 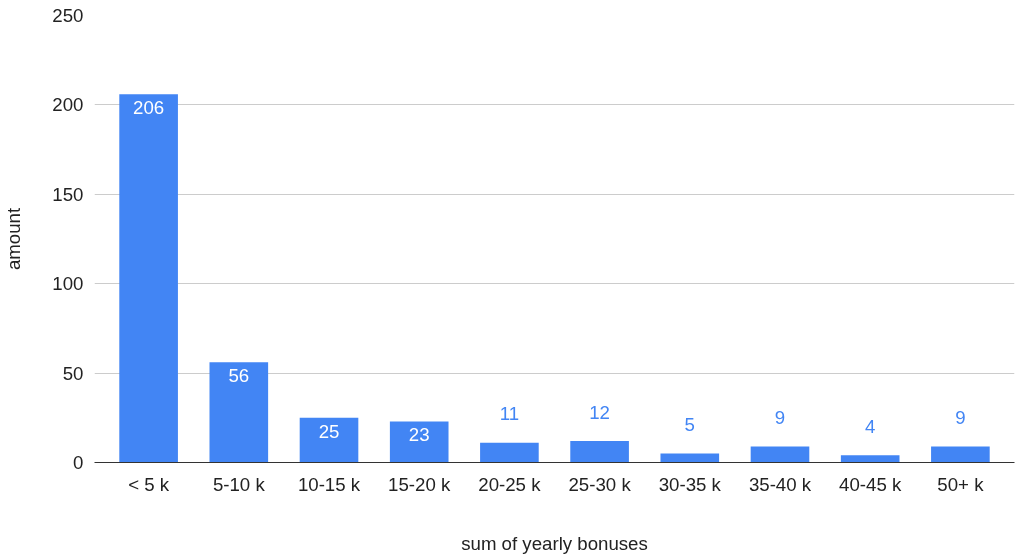 I want to click on x-tick-label: 25-30 k, so click(x=600, y=484).